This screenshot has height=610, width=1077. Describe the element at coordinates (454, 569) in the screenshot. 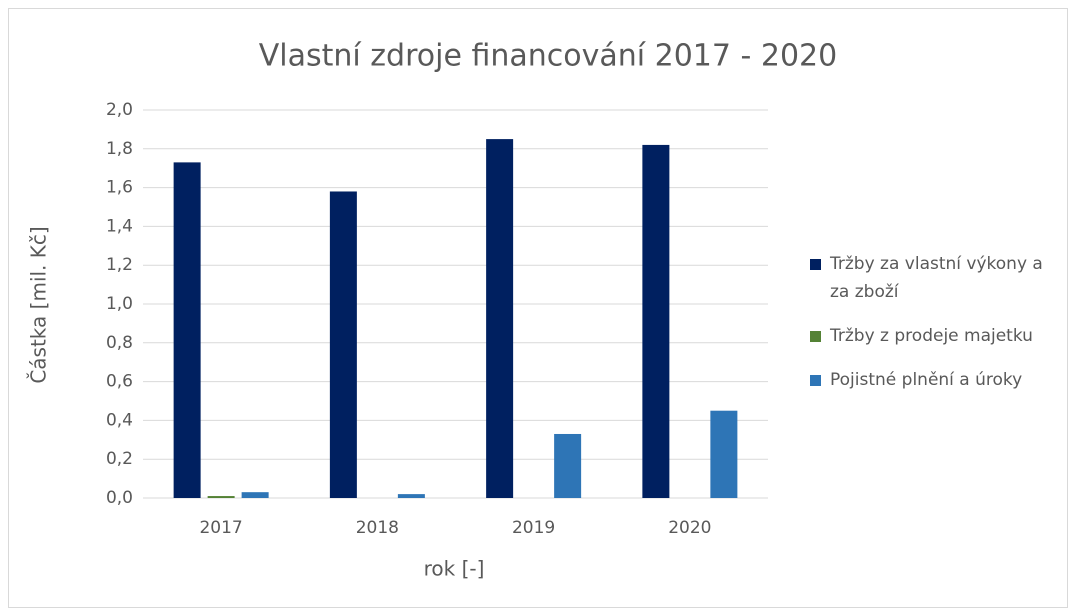

I see `x-axis-label: rok [-]` at that location.